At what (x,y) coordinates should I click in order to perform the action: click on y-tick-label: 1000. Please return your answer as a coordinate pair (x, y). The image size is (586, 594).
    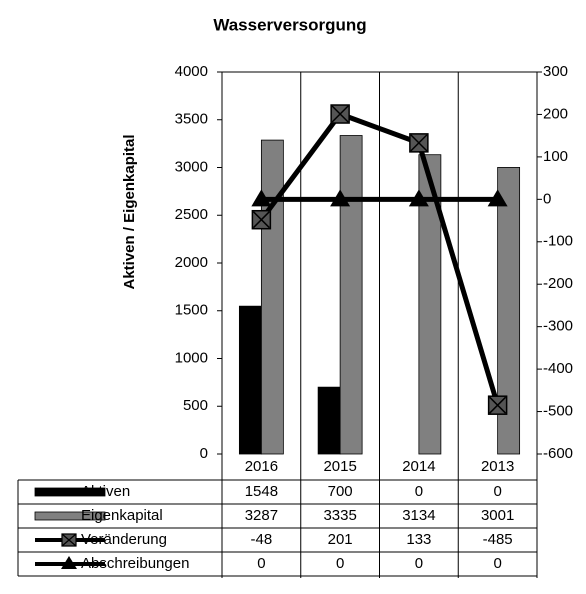
    Looking at the image, I should click on (191, 357).